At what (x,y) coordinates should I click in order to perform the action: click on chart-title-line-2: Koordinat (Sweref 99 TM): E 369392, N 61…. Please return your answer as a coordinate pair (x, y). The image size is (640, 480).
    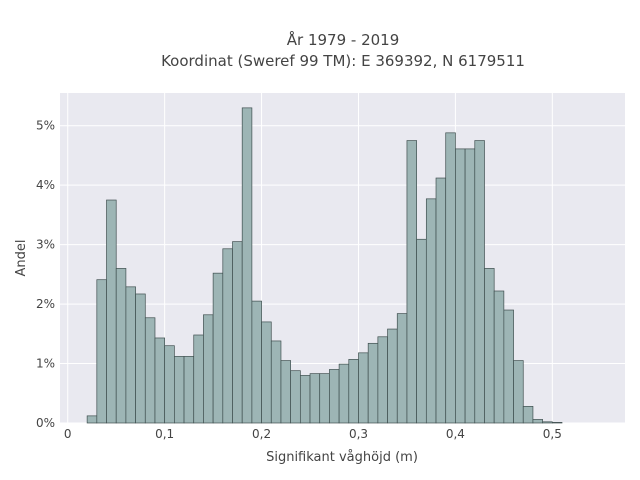
    Looking at the image, I should click on (343, 61).